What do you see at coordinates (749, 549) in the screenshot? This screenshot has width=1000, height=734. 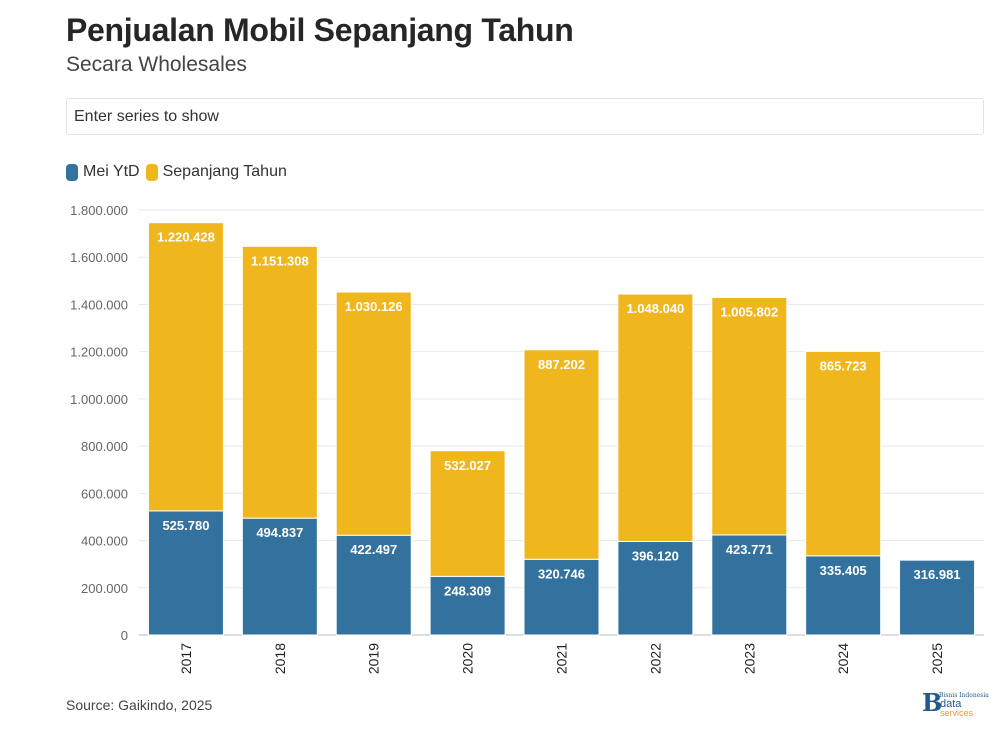 I see `data-label-mei-ytd: 423.771` at bounding box center [749, 549].